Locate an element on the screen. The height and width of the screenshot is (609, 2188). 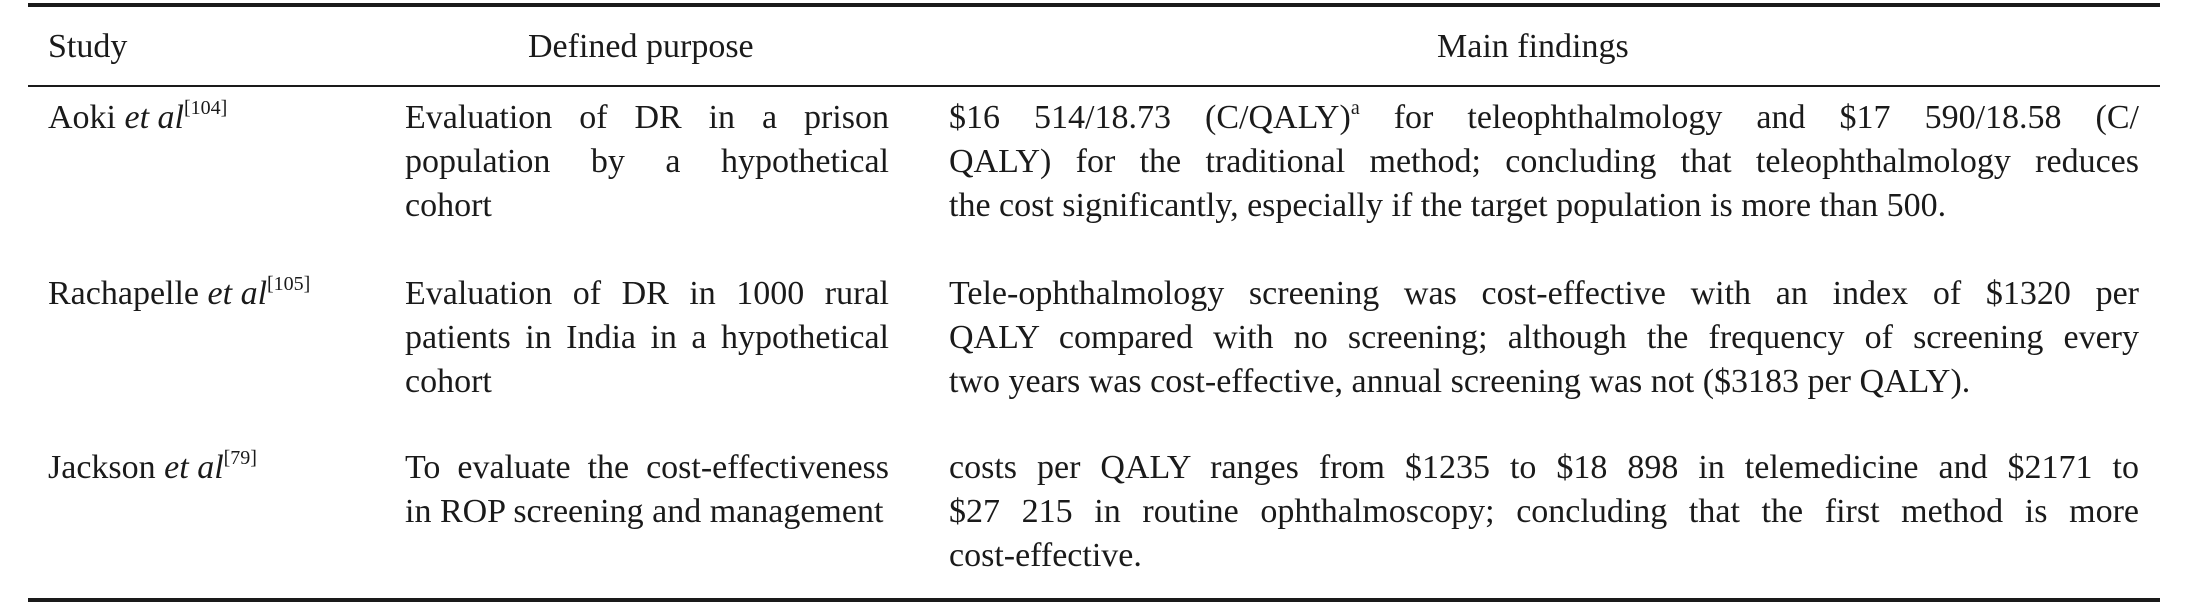
row-2-study-etal: et al is located at coordinates (237, 293).